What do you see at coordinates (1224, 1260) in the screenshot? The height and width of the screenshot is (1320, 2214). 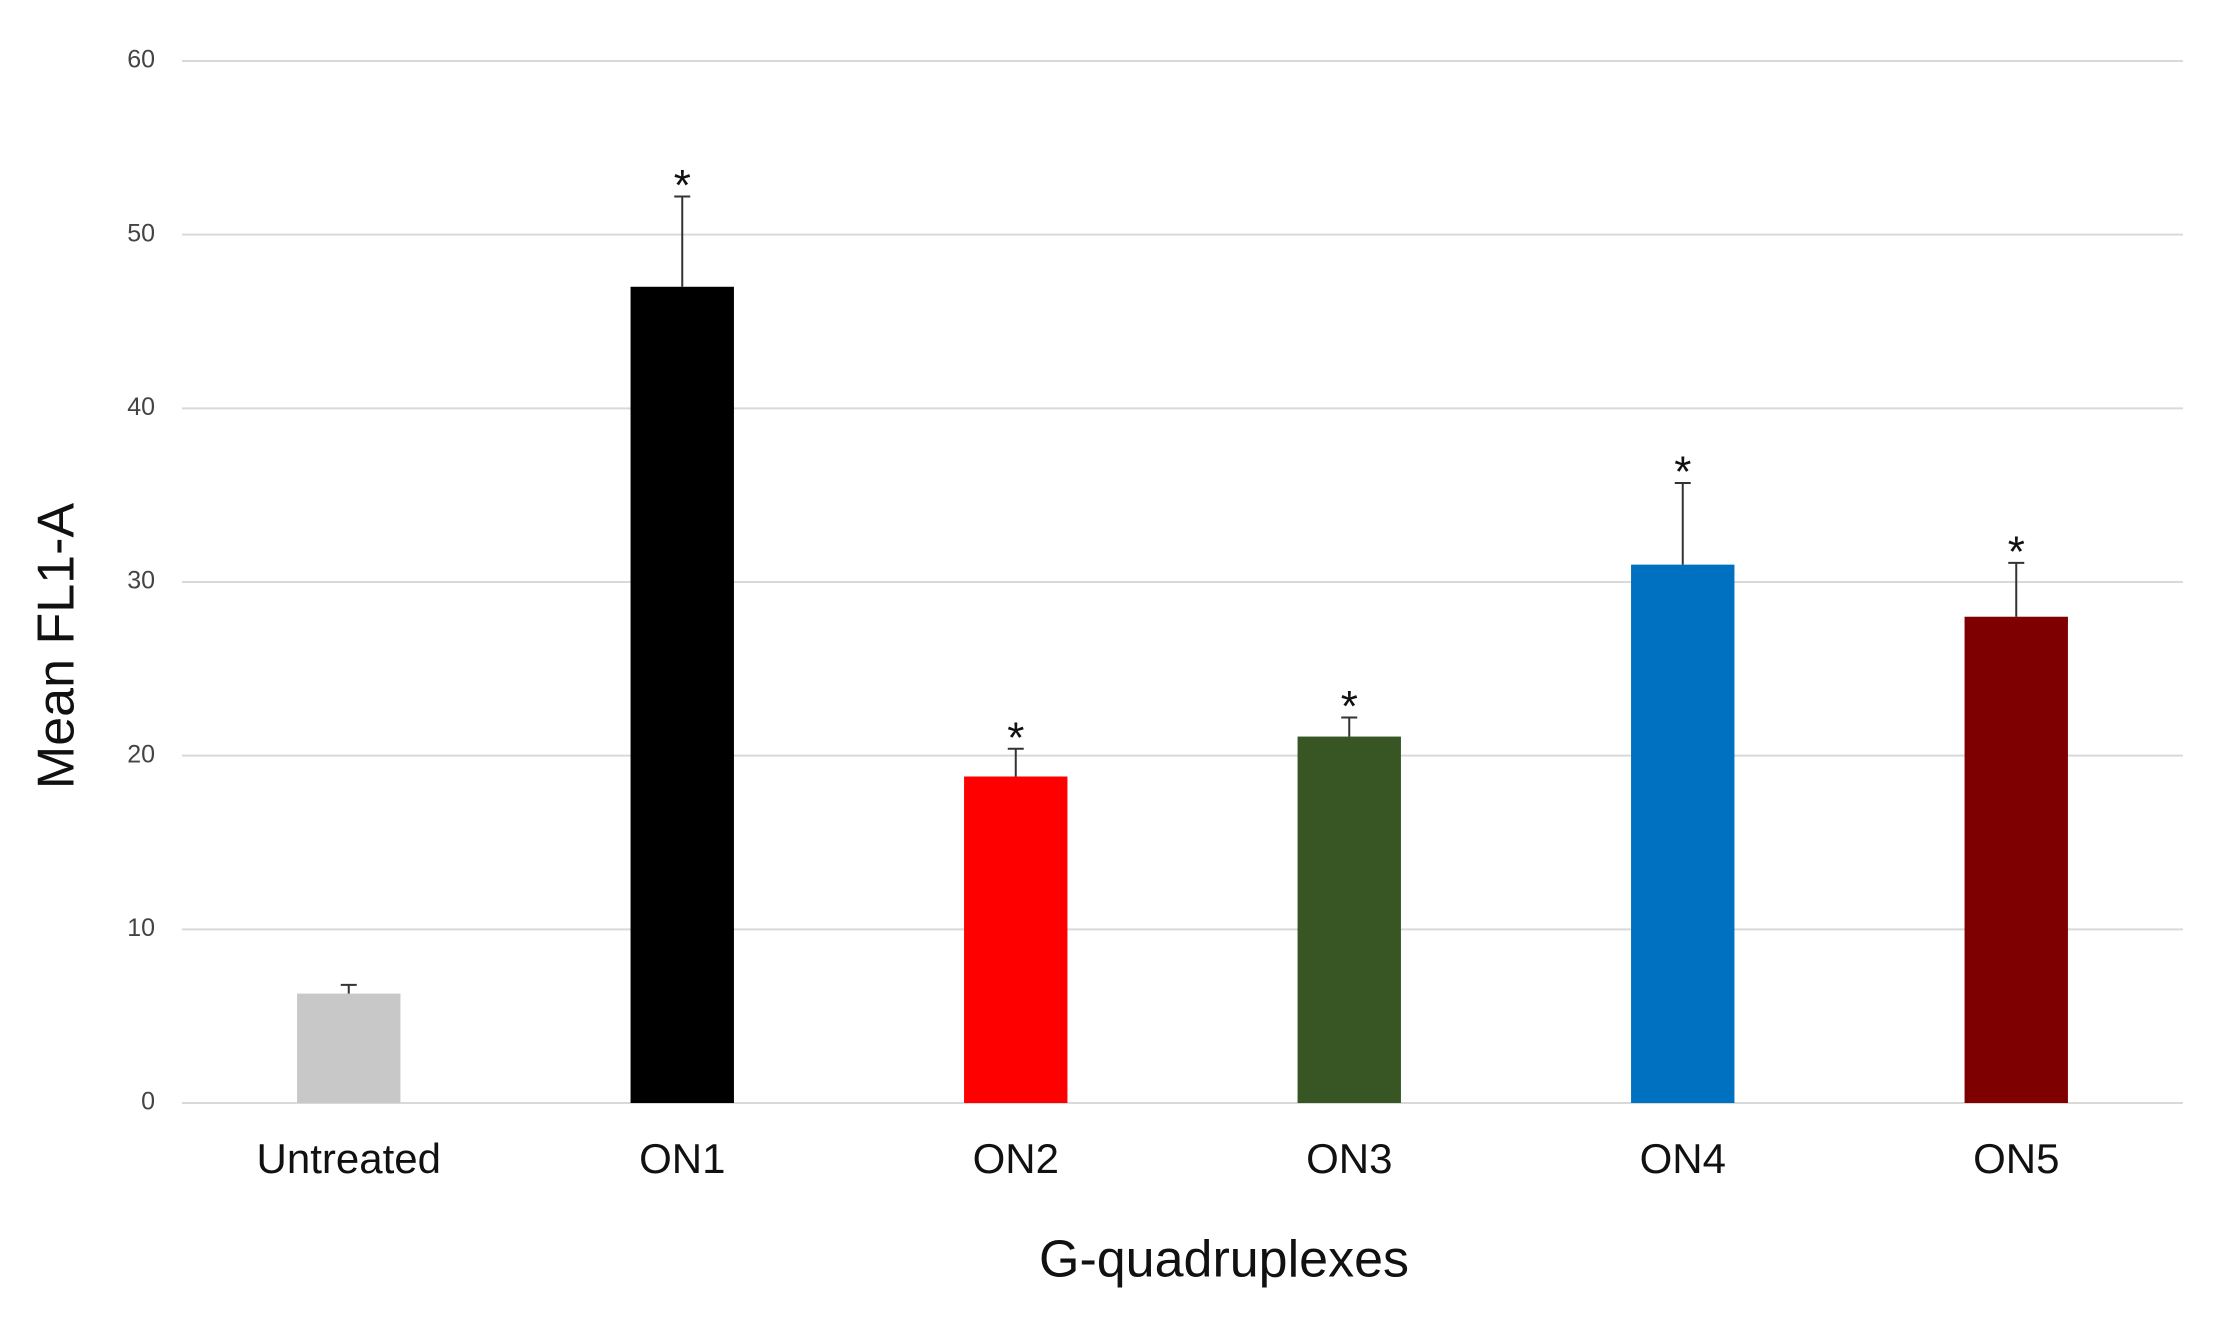 I see `x-axis-title: G-quadruplexes` at bounding box center [1224, 1260].